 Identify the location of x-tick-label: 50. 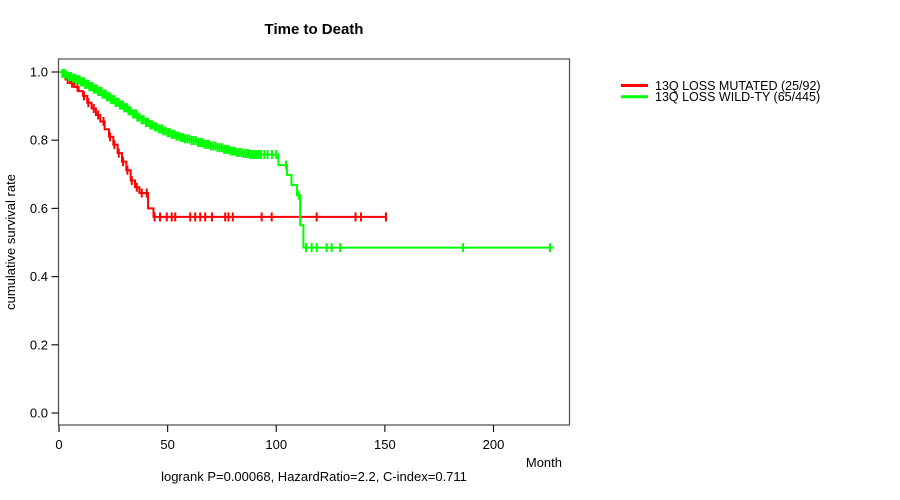
(167, 444).